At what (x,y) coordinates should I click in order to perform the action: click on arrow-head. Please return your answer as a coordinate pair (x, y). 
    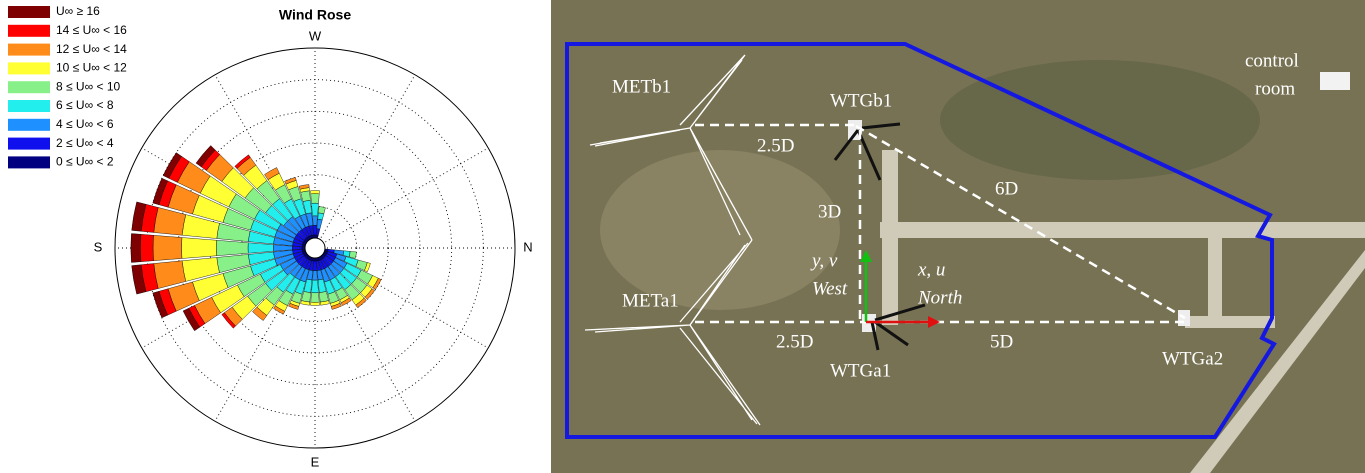
    Looking at the image, I should click on (866, 256).